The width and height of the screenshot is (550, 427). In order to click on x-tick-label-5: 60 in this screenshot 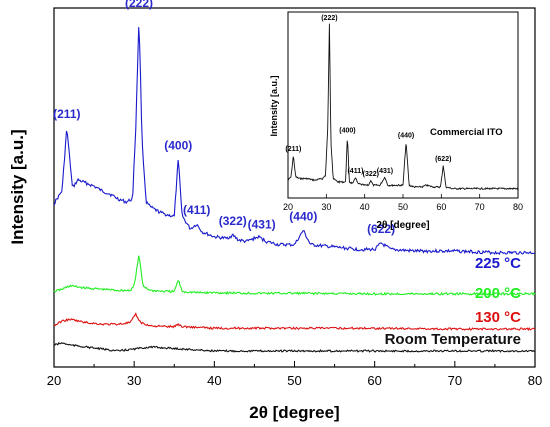, I will do `click(374, 380)`.